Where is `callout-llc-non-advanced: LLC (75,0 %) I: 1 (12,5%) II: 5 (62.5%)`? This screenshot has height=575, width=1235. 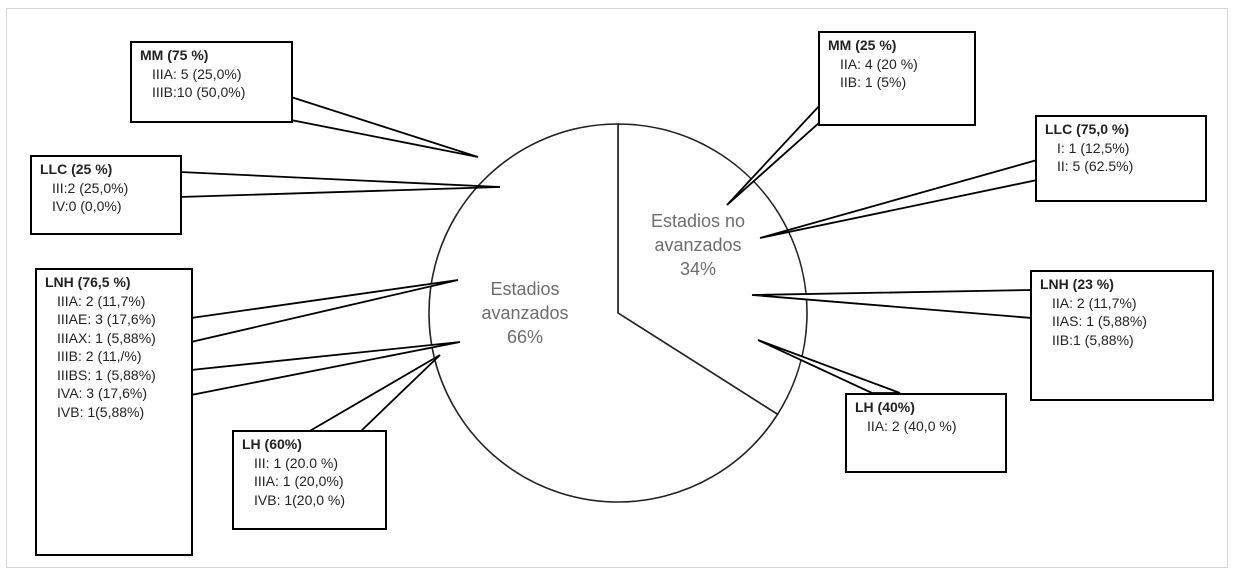 callout-llc-non-advanced: LLC (75,0 %) I: 1 (12,5%) II: 5 (62.5%) is located at coordinates (1121, 158).